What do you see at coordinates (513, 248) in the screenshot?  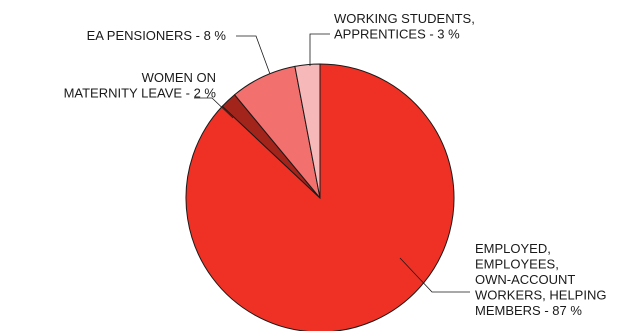 I see `slice-label-0-line-0: EMPLOYED,` at bounding box center [513, 248].